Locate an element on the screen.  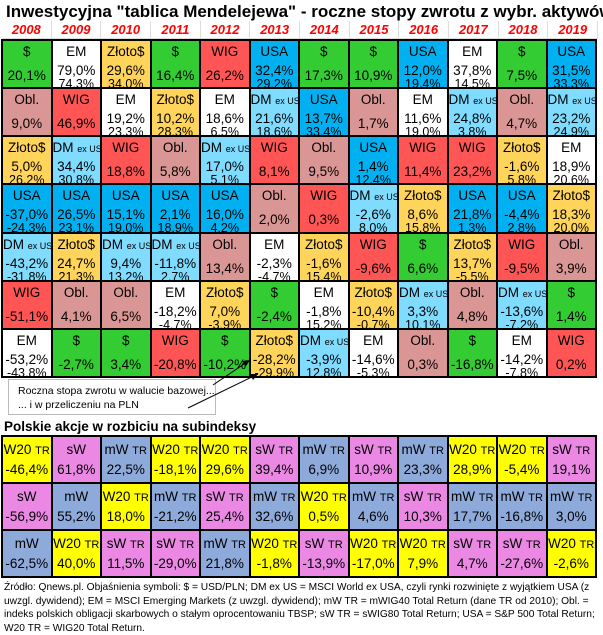
return-pln: 13,2% is located at coordinates (126, 274).